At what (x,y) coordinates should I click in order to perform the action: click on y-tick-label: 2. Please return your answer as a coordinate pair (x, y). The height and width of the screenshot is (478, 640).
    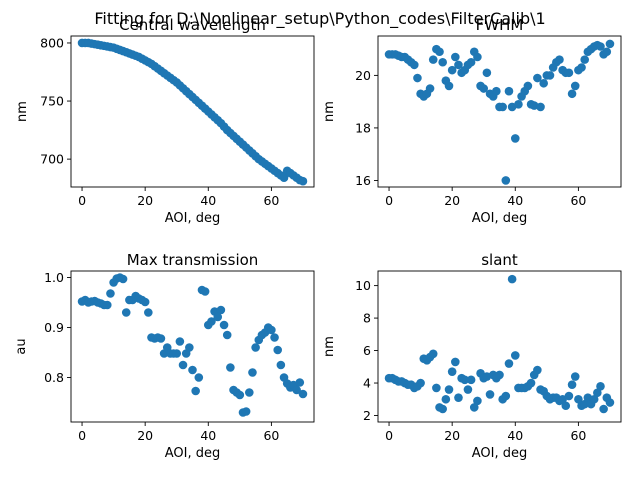
    Looking at the image, I should click on (367, 415).